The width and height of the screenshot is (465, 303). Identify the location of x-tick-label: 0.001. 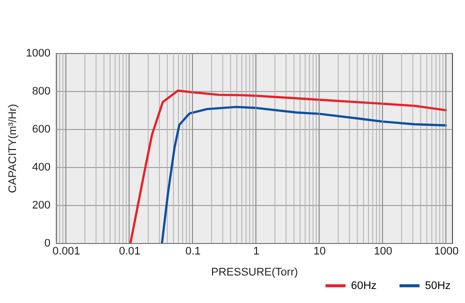
(66, 252).